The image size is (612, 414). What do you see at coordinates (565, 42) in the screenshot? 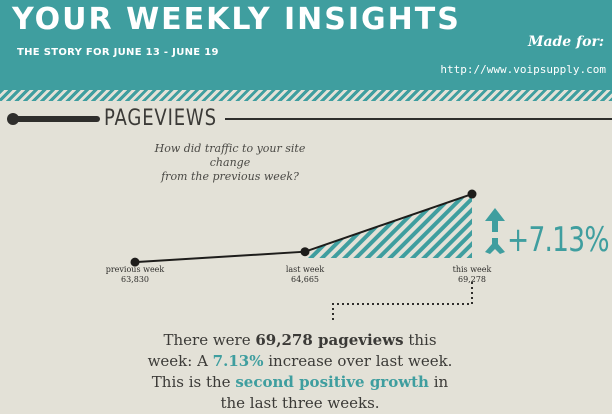
I see `made-for-label: Made for:` at bounding box center [565, 42].